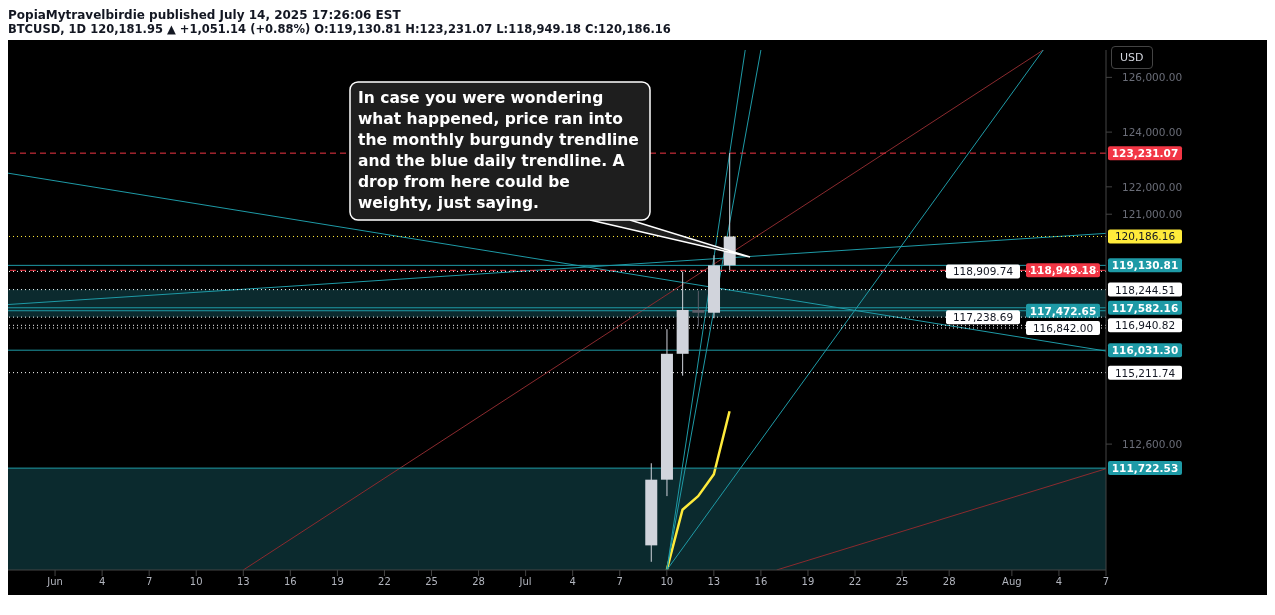 Image resolution: width=1275 pixels, height=615 pixels. Describe the element at coordinates (205, 15) in the screenshot. I see `chart-title: PopiaMytravelbirdie published July 14, 2025 17:26:06 EST` at that location.